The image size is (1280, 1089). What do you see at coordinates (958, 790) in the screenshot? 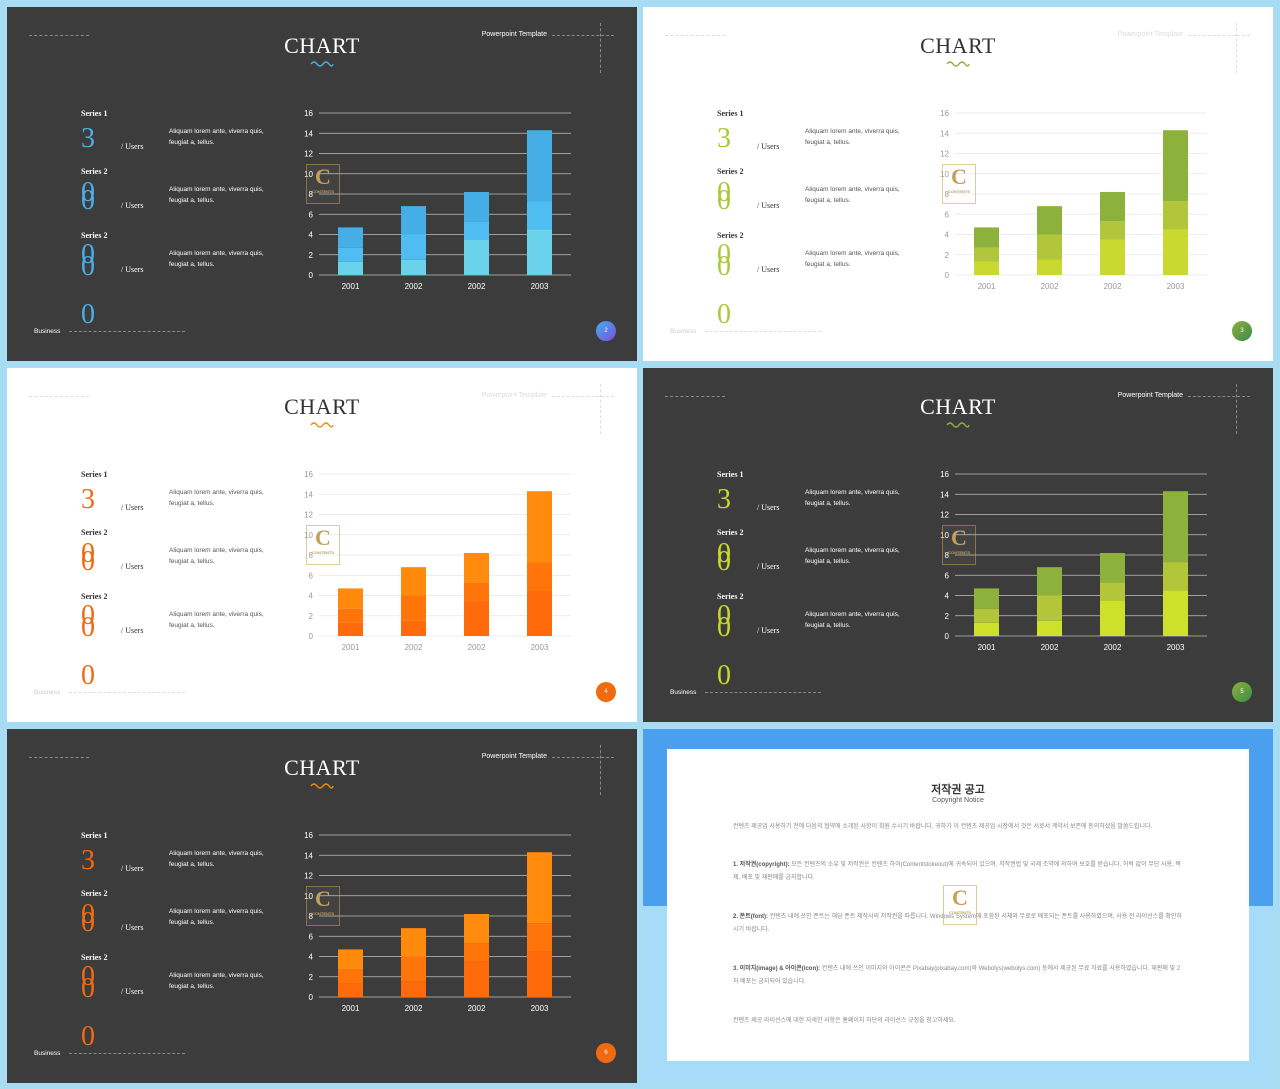
I see `copyright-title: 저작권 공고` at bounding box center [958, 790].